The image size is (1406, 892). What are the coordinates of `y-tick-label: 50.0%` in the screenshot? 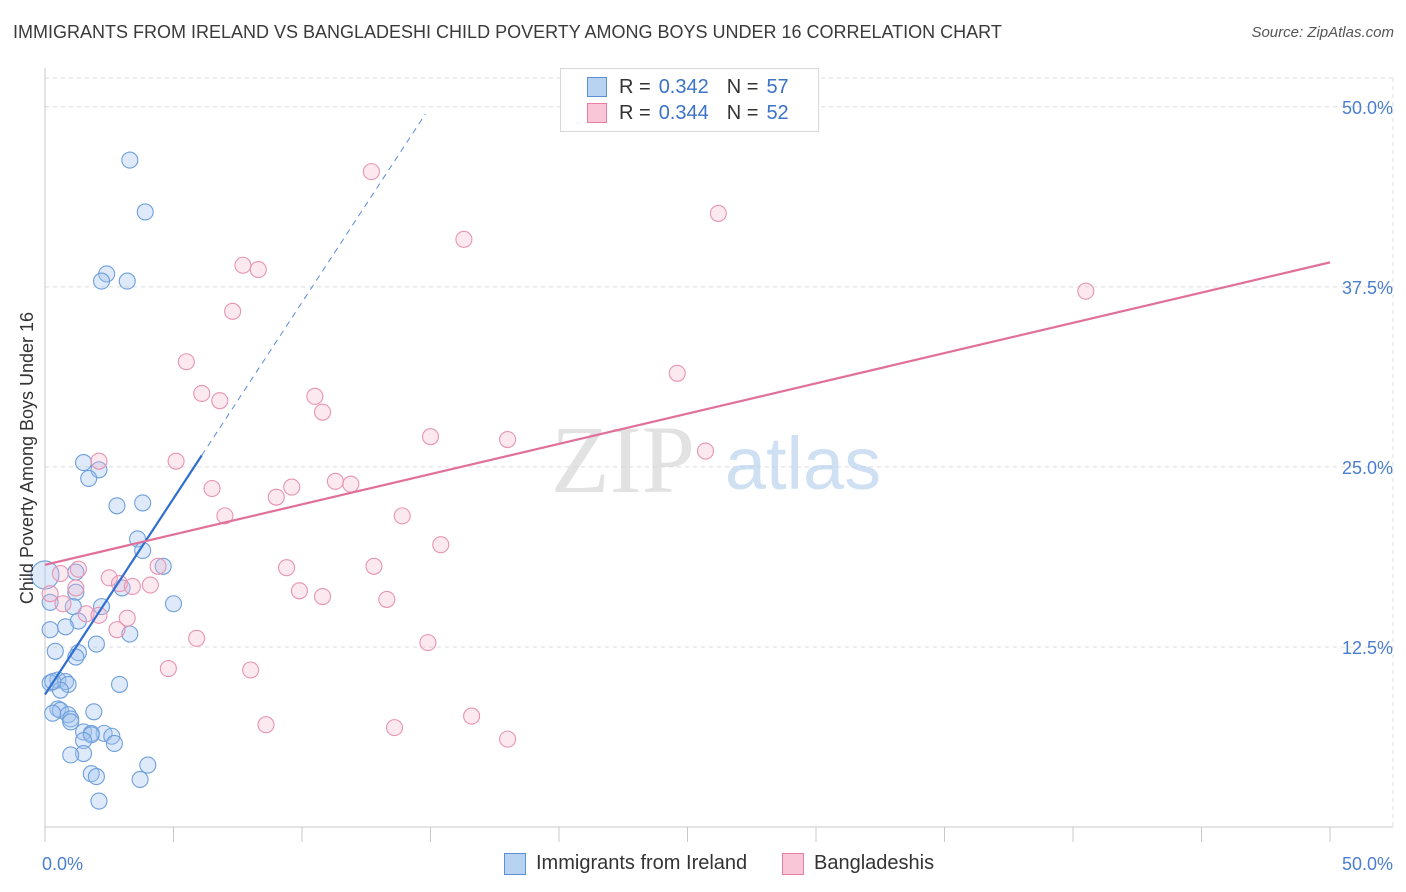 It's located at (1367, 108).